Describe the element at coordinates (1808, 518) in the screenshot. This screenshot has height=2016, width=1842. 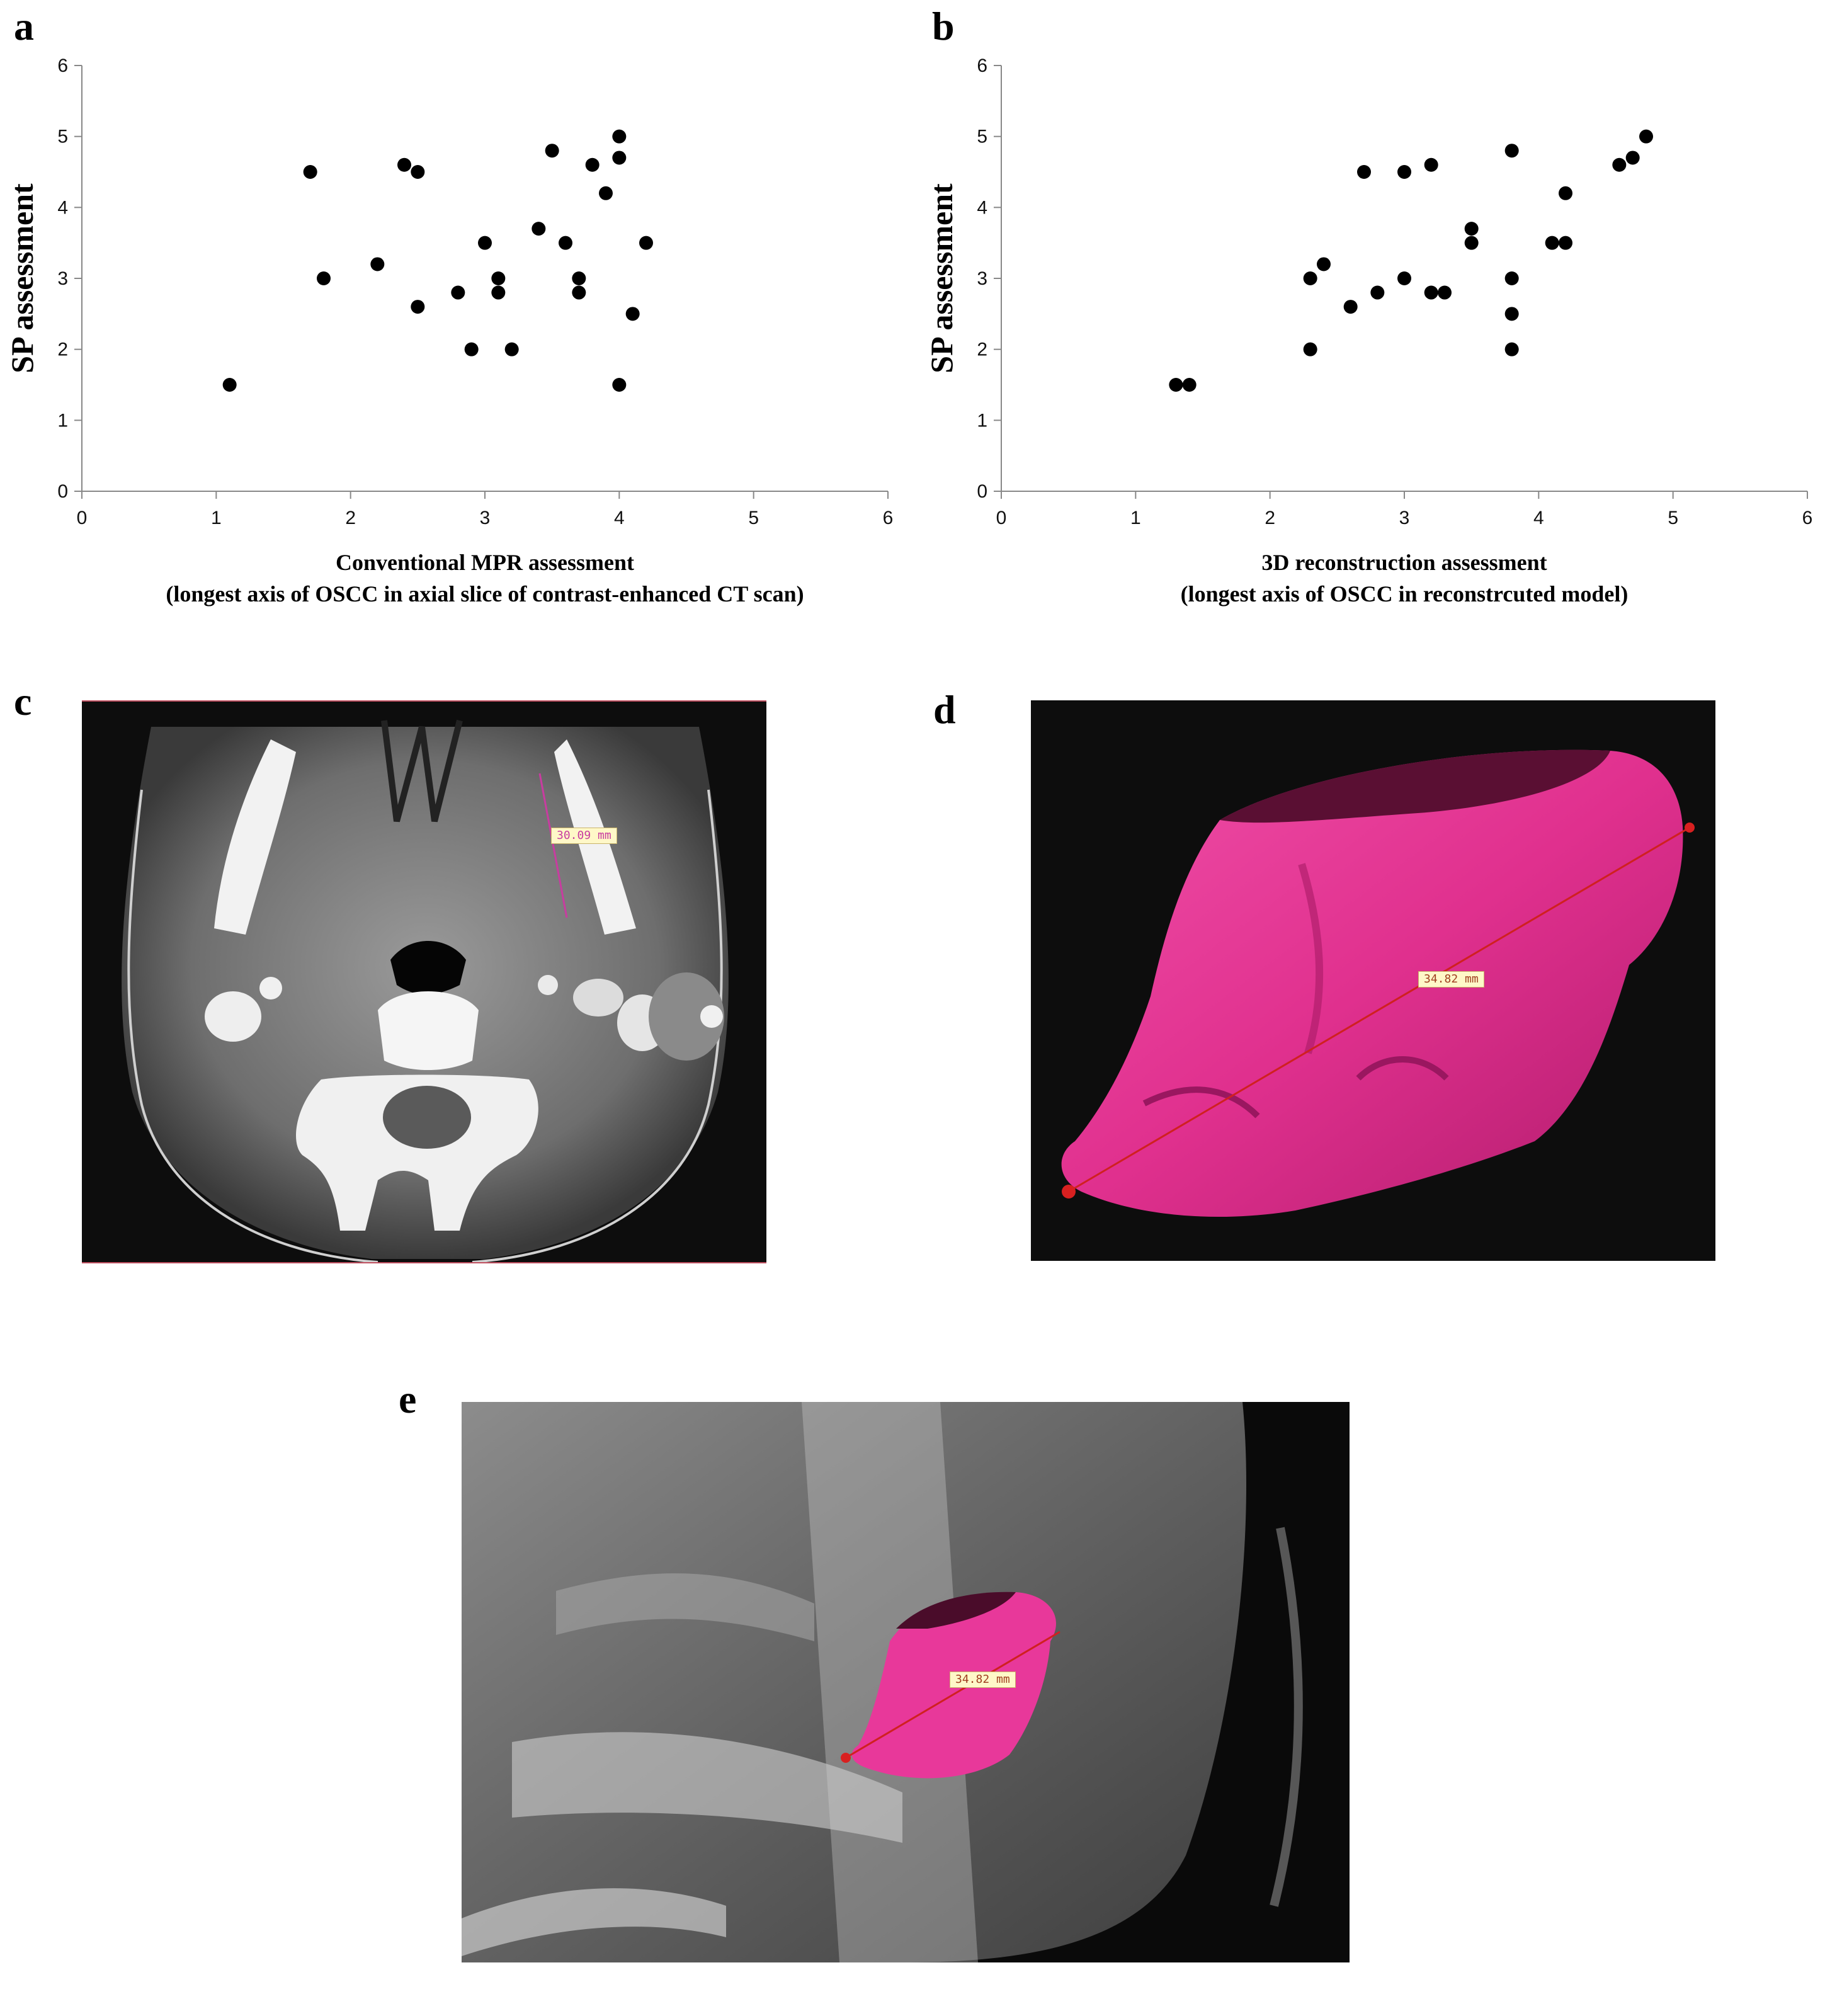
I see `chart-b-x-tick-label: 6` at that location.